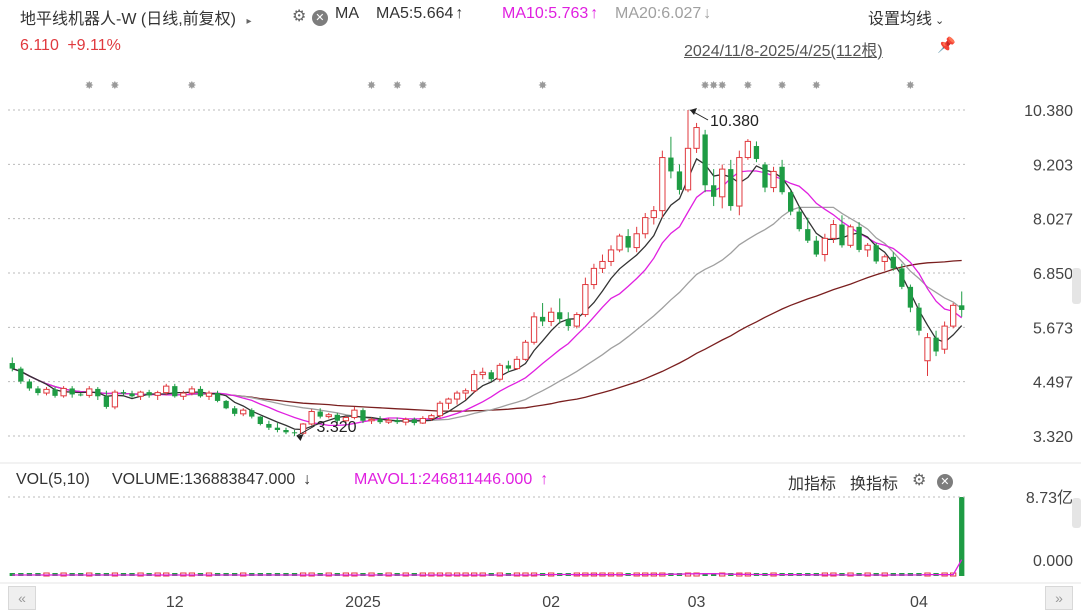 This screenshot has width=1081, height=613. Describe the element at coordinates (919, 602) in the screenshot. I see `x-tick-label: 04` at that location.